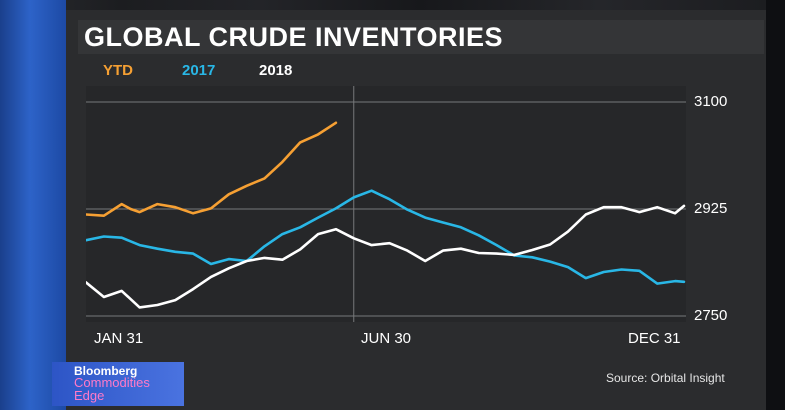 This screenshot has width=785, height=410. I want to click on title-box, so click(421, 37).